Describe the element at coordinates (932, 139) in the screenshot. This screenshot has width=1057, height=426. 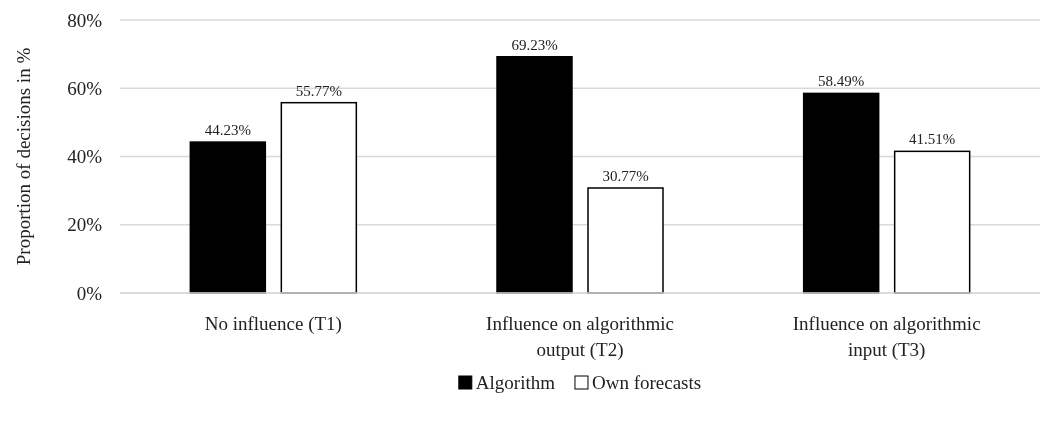
I see `data-label: 41.51%` at that location.